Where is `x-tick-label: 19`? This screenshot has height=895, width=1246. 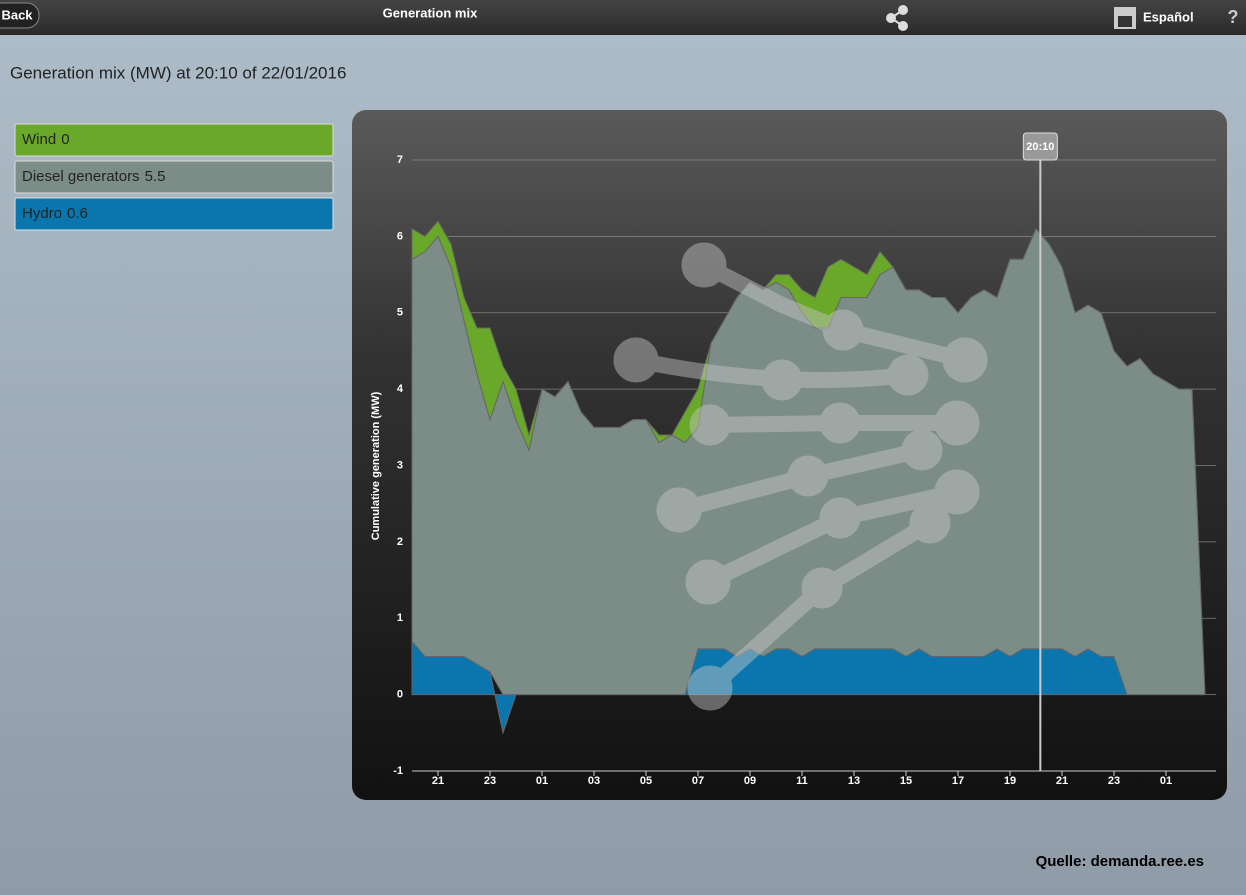
x-tick-label: 19 is located at coordinates (1010, 781).